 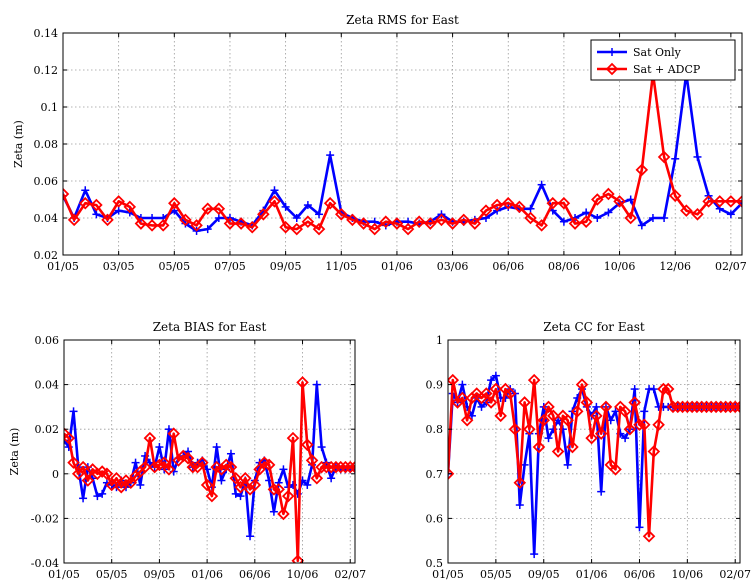 What do you see at coordinates (435, 518) in the screenshot?
I see `y-tick-label: 0.6` at bounding box center [435, 518].